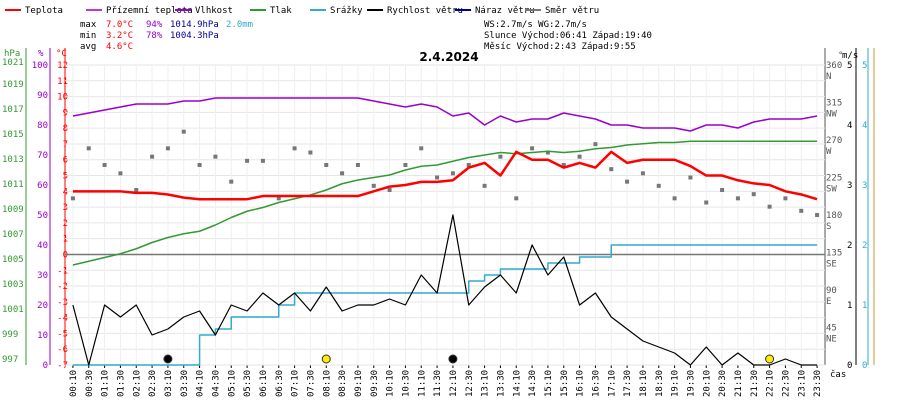 The width and height of the screenshot is (900, 400). What do you see at coordinates (62, 303) in the screenshot?
I see `temperature-tick: -3` at bounding box center [62, 303].